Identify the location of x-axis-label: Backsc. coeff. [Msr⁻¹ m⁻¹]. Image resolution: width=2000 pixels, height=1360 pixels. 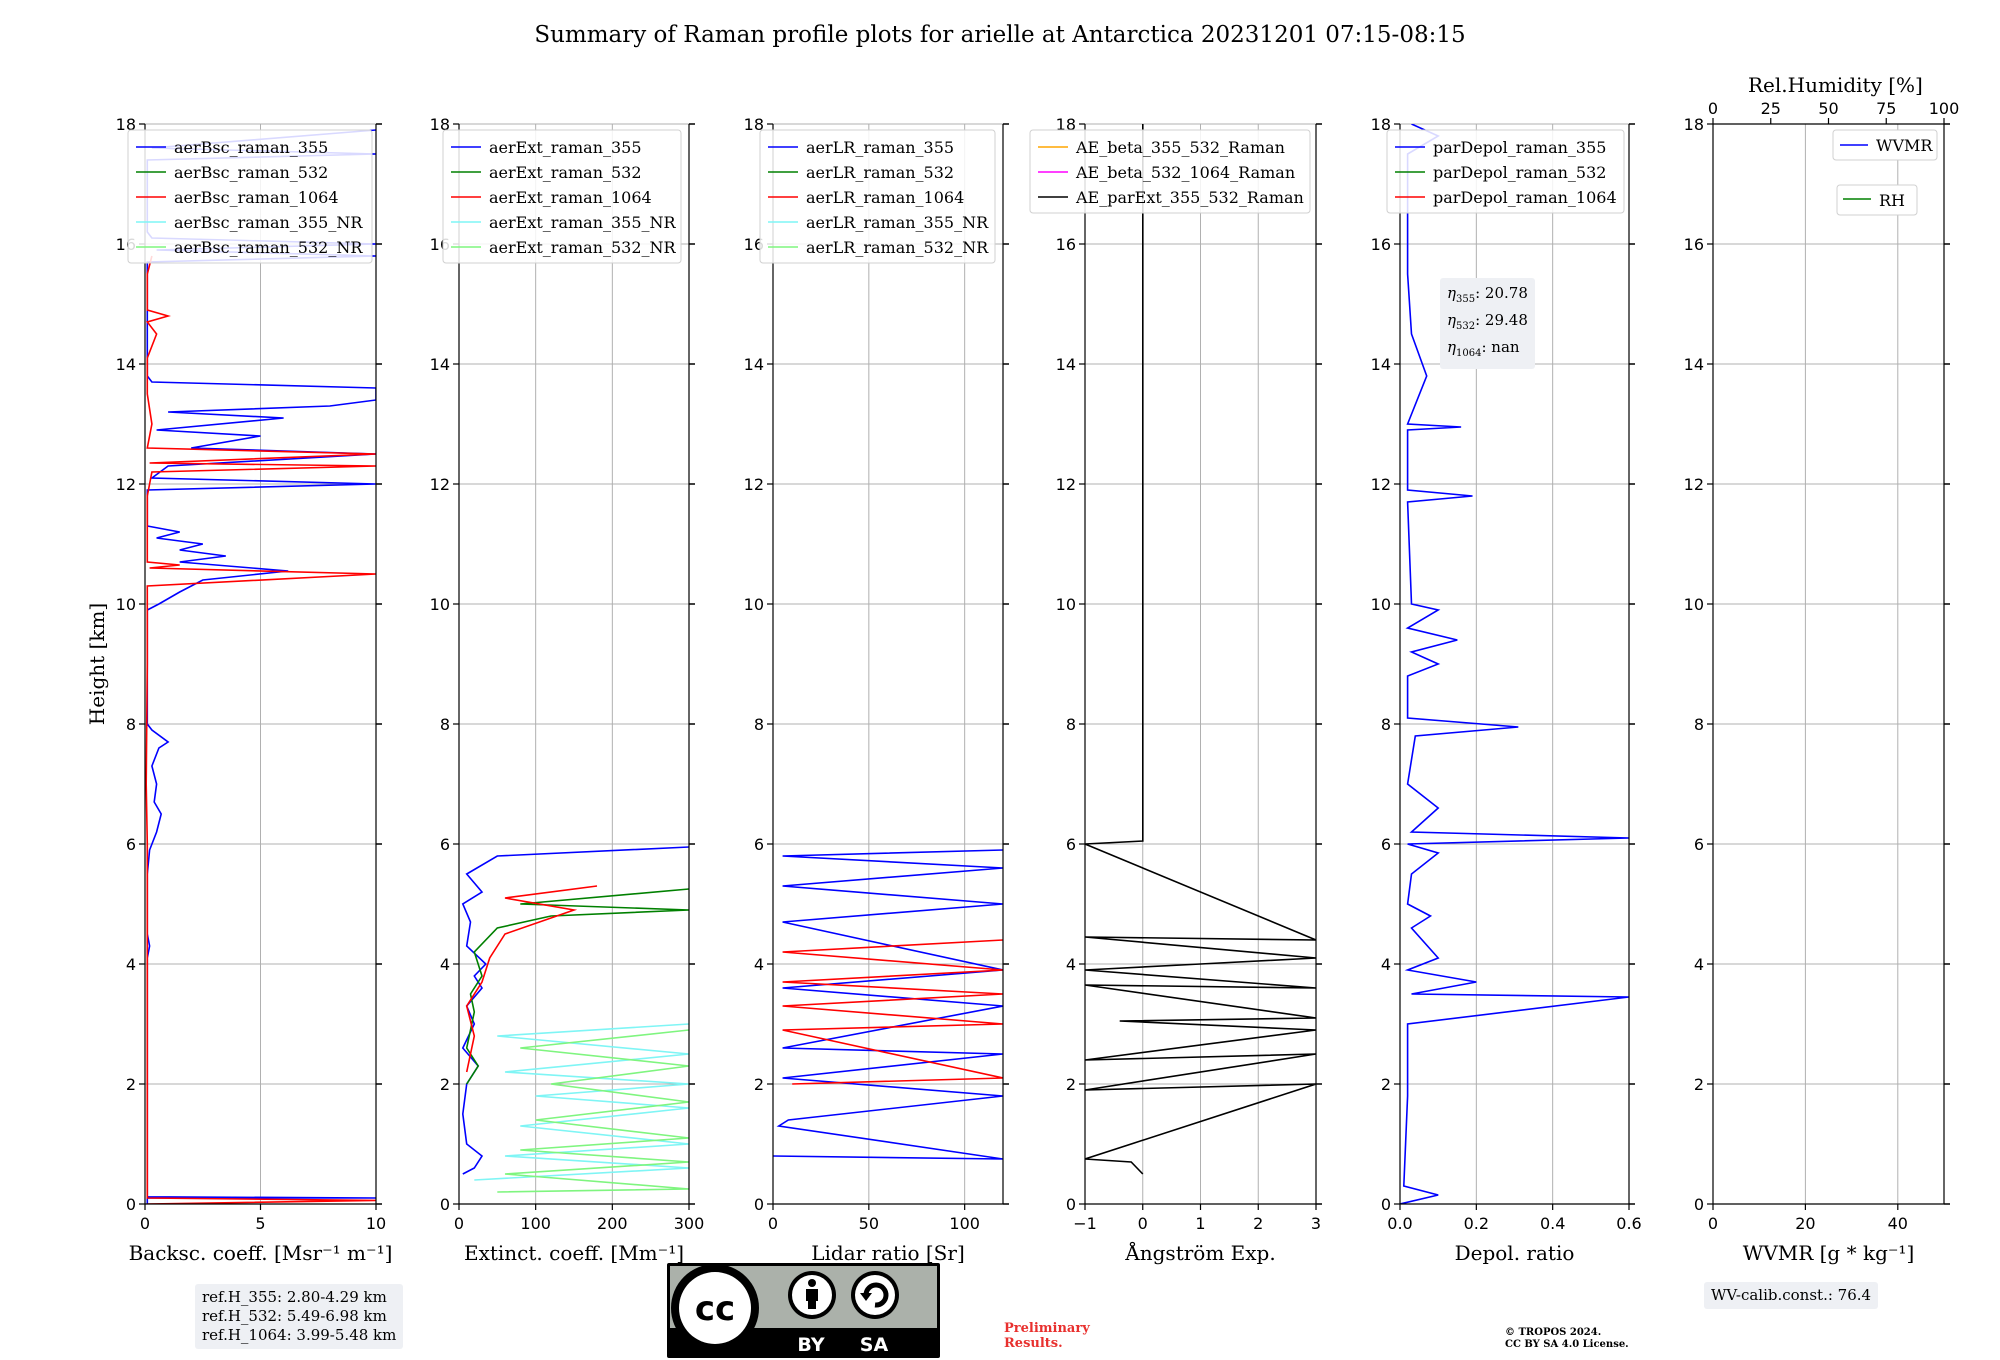
(261, 1253).